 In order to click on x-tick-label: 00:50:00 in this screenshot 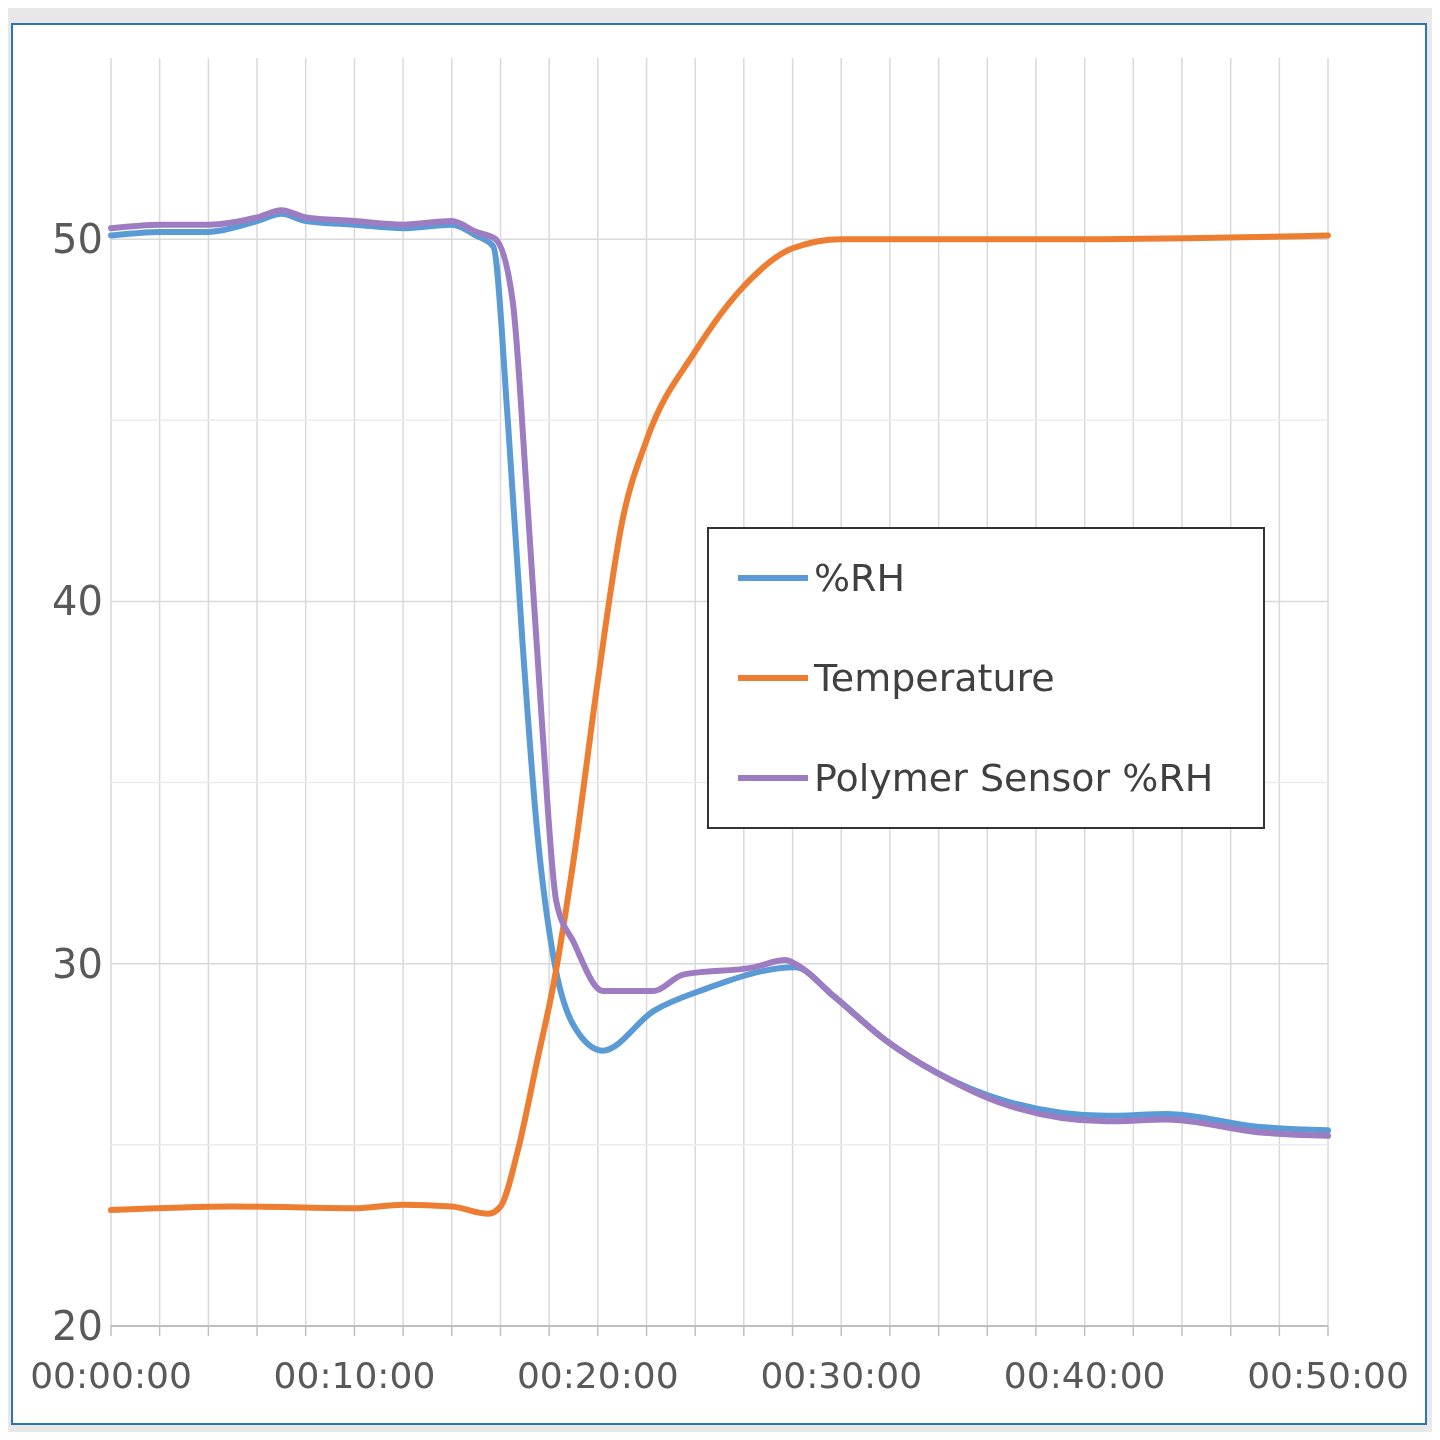, I will do `click(1328, 1375)`.